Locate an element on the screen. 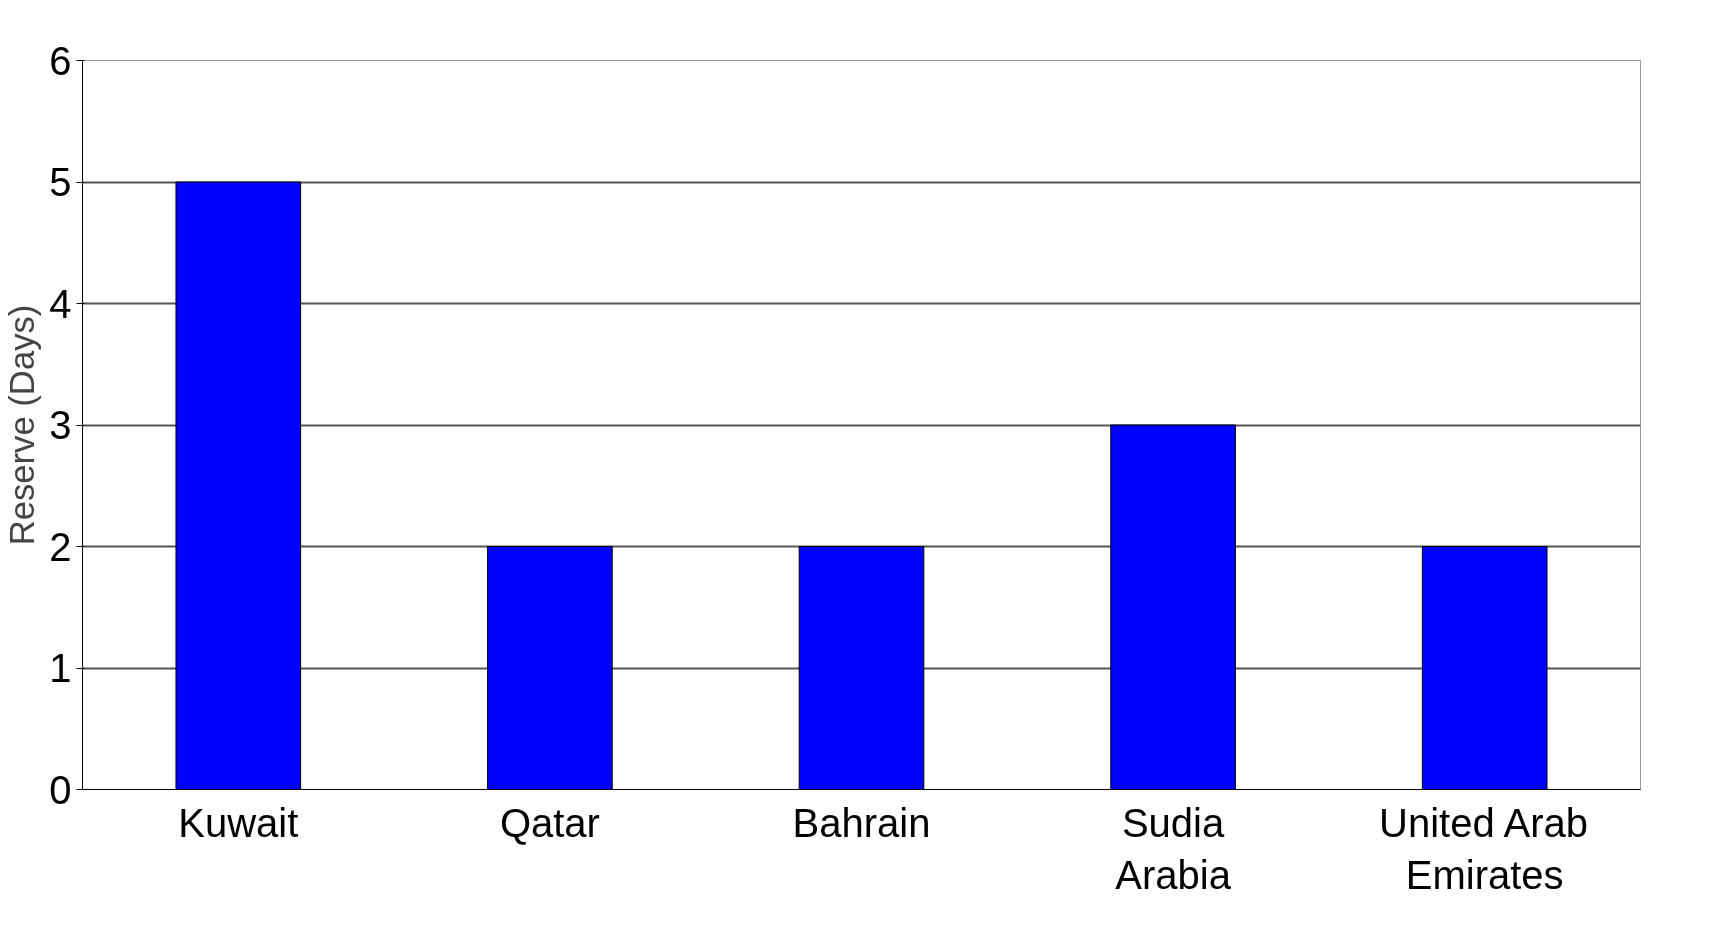  x-tick-label: Kuwait is located at coordinates (238, 822).